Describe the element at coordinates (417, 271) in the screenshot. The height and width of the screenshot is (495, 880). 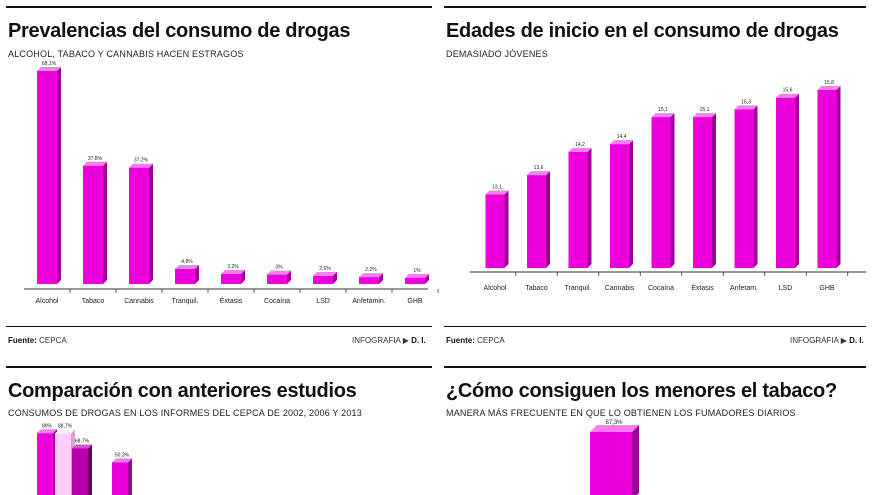
I see `data-label: 1%` at that location.